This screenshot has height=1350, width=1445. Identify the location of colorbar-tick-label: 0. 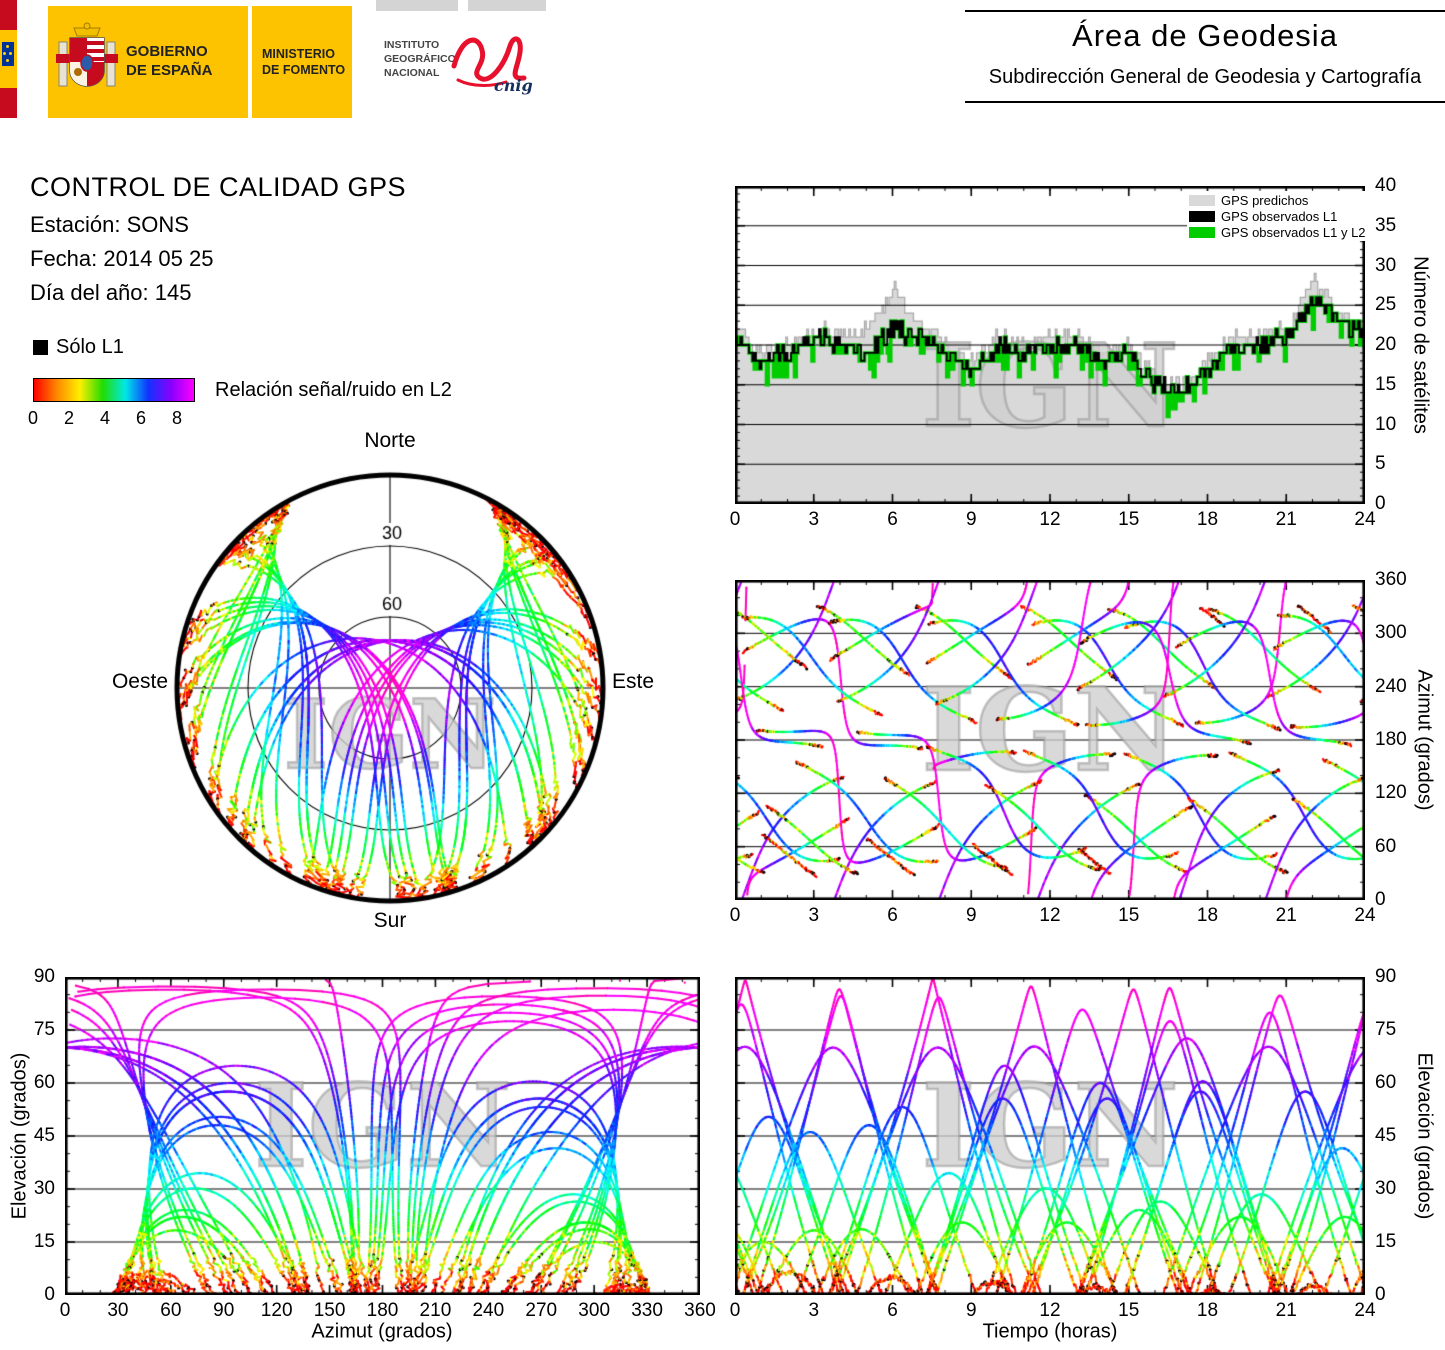
(33, 418).